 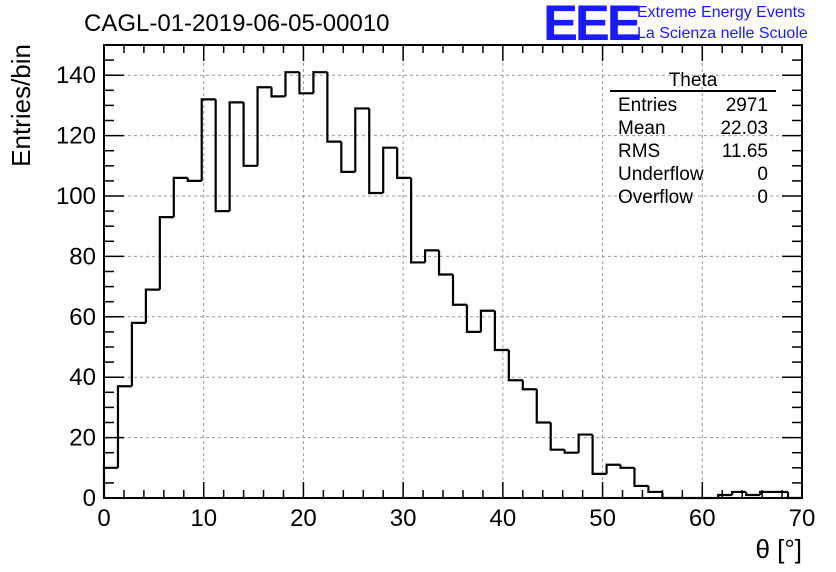 I want to click on stats-row-underflow: Underflow 0, so click(x=693, y=174).